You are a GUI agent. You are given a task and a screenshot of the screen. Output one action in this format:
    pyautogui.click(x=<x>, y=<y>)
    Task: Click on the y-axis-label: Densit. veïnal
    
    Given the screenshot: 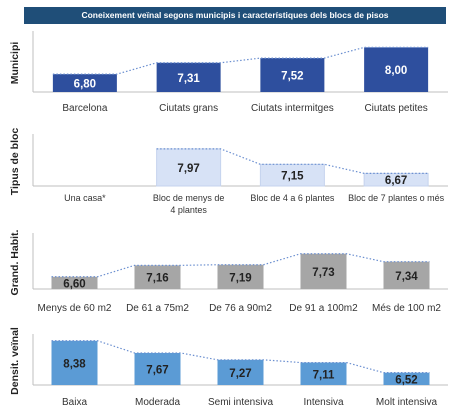 What is the action you would take?
    pyautogui.click(x=15, y=361)
    